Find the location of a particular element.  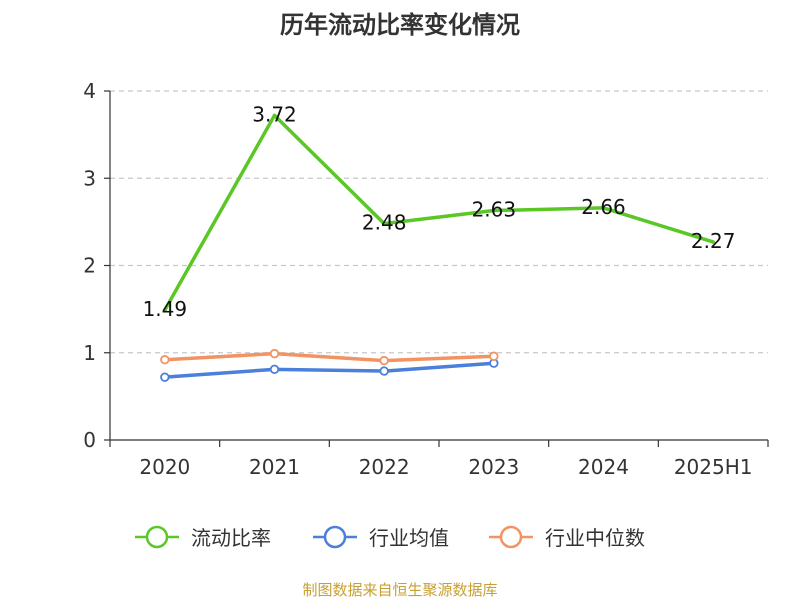

x-tick-label: 2020 is located at coordinates (164, 467).